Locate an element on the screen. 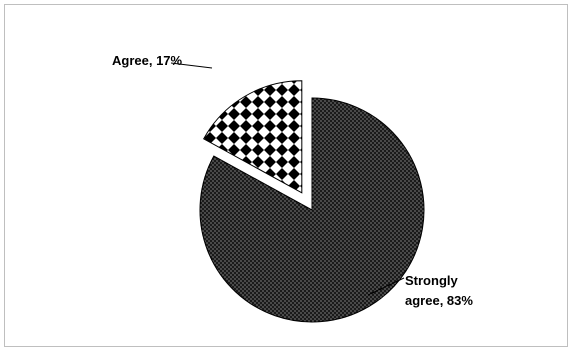  strongly-agree-label-line1: Strongly is located at coordinates (431, 280).